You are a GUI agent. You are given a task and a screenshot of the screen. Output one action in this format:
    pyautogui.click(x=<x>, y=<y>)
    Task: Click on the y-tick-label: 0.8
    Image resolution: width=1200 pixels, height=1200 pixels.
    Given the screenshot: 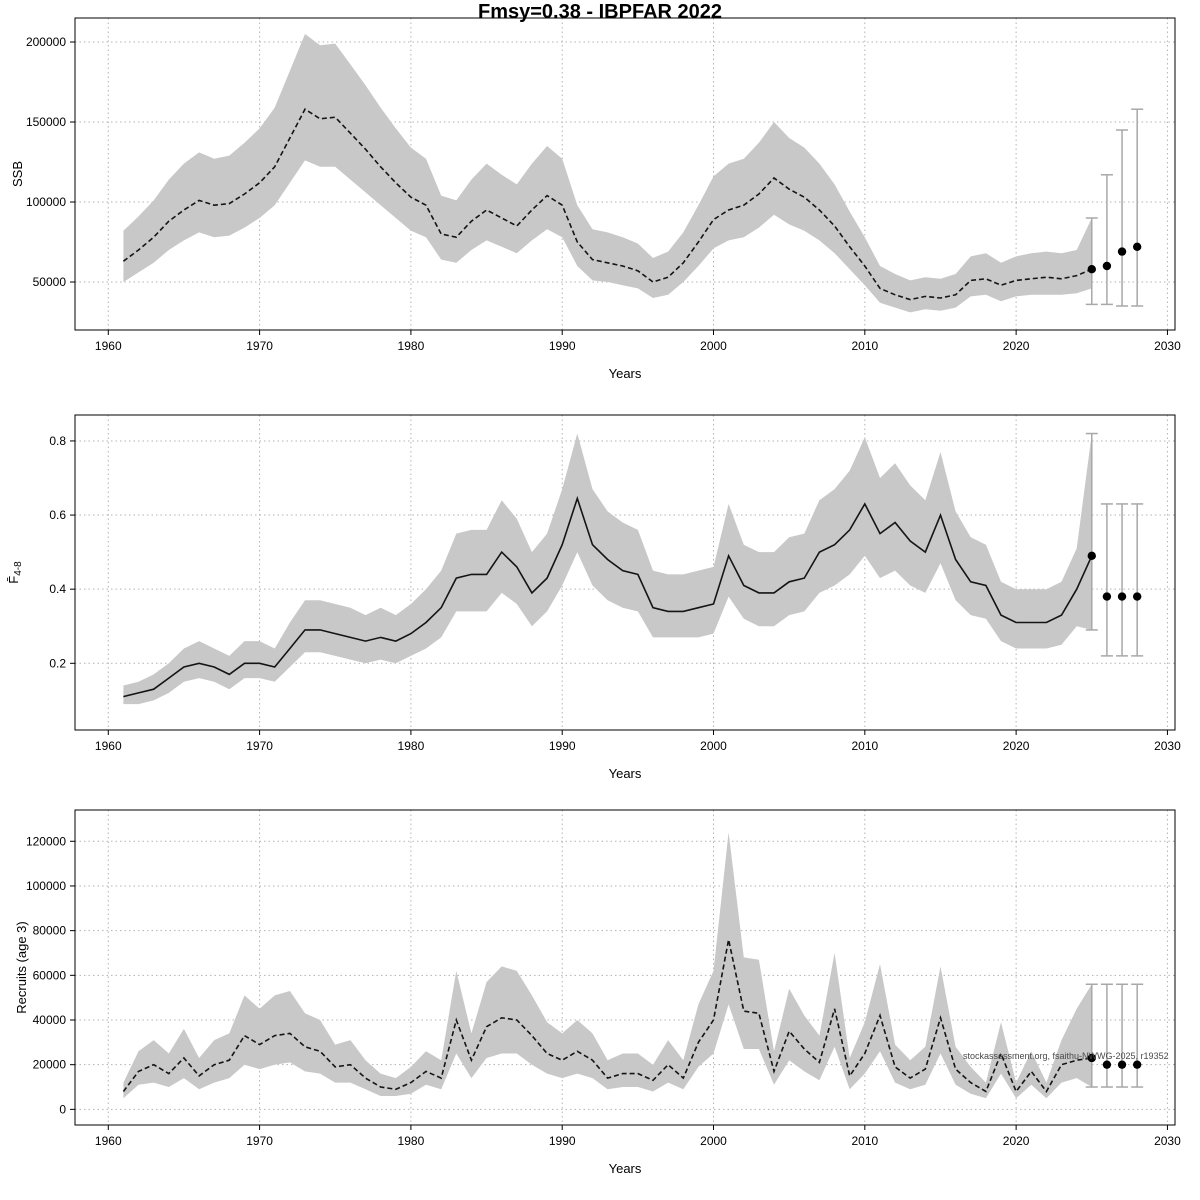 What is the action you would take?
    pyautogui.click(x=57, y=441)
    